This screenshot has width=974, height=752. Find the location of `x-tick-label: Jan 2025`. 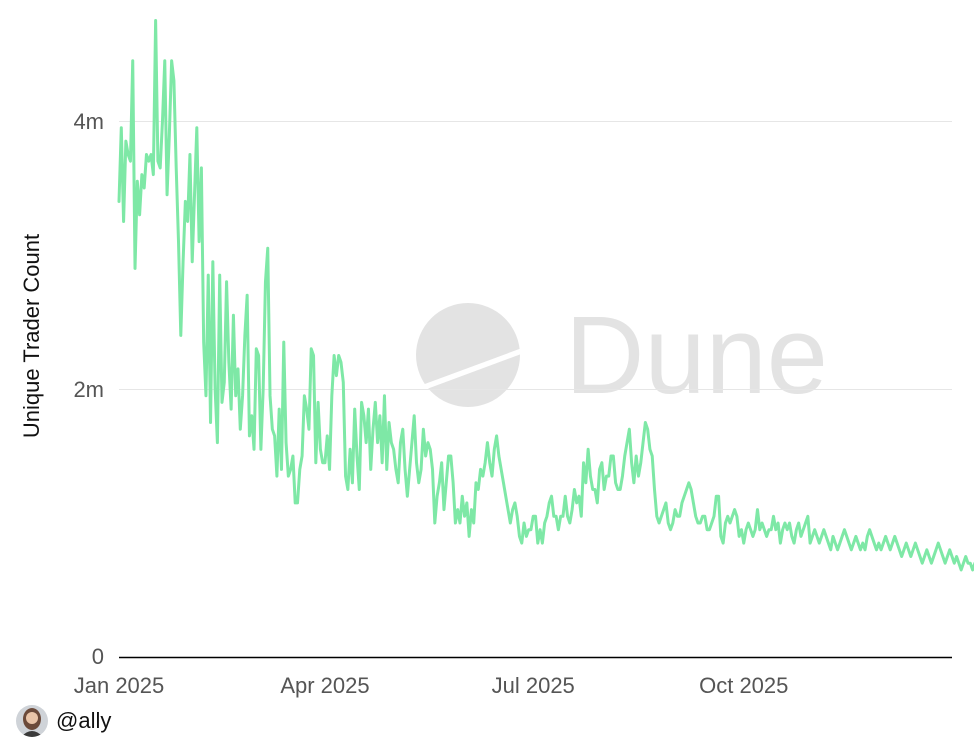

x-tick-label: Jan 2025 is located at coordinates (119, 685).